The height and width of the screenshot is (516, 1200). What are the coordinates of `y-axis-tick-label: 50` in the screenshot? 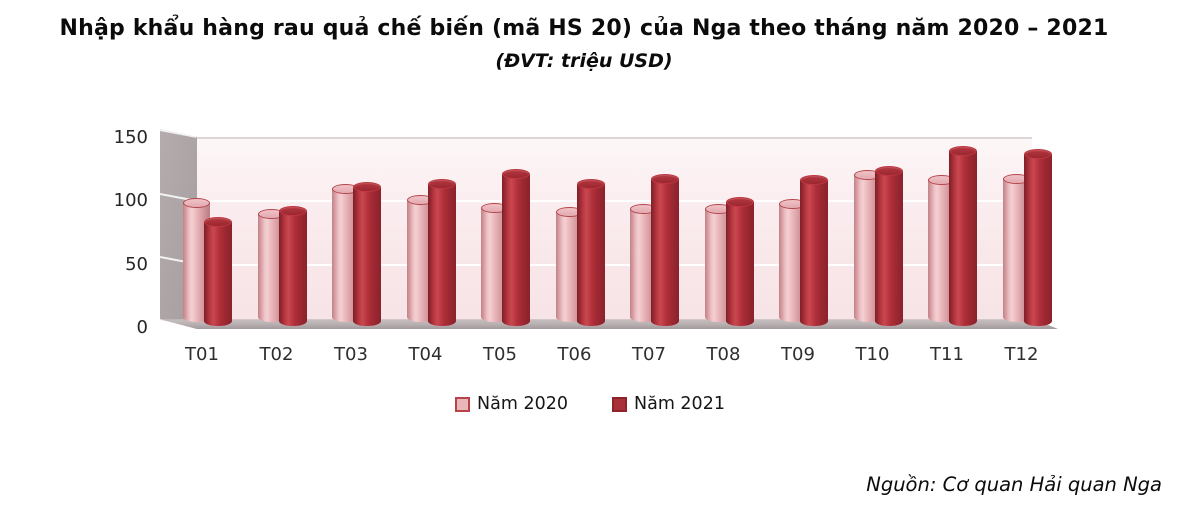 It's located at (136, 264).